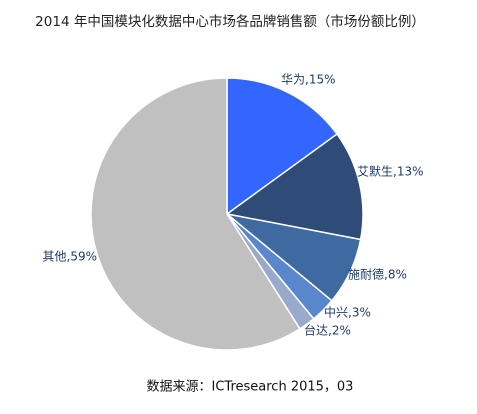 The height and width of the screenshot is (414, 477). Describe the element at coordinates (250, 387) in the screenshot. I see `source-note: 数据来源：ICTresearch 2015，03` at that location.